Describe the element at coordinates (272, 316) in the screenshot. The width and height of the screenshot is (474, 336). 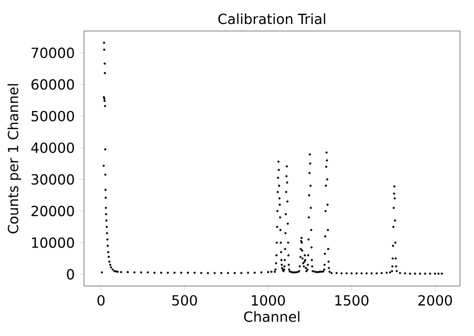
I see `x-axis-title: Channel` at that location.